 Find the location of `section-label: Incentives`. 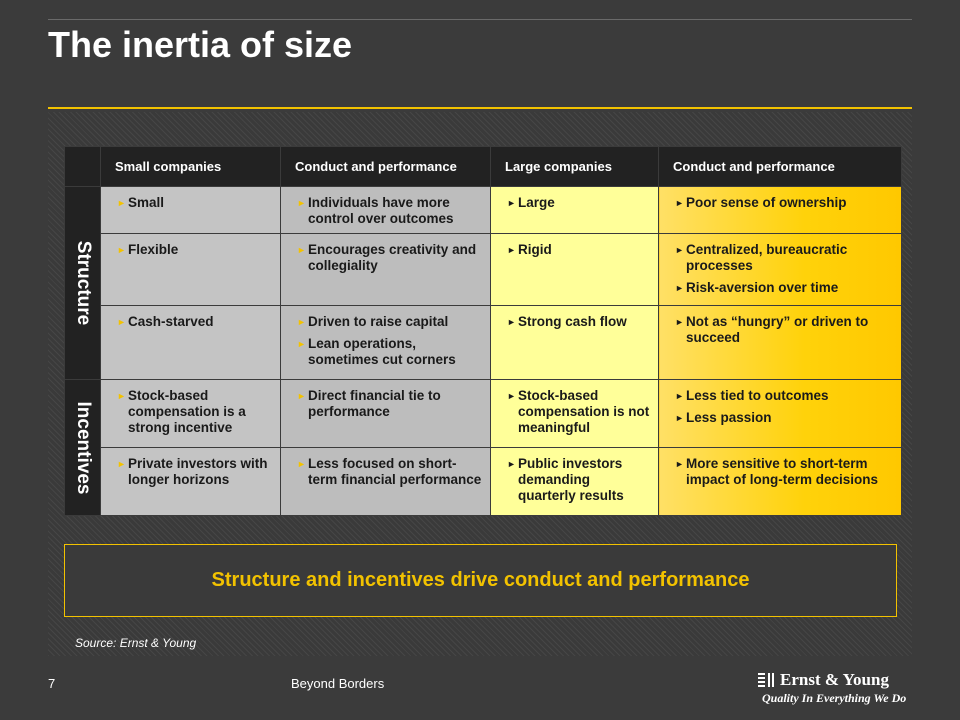

section-label: Incentives is located at coordinates (83, 447).